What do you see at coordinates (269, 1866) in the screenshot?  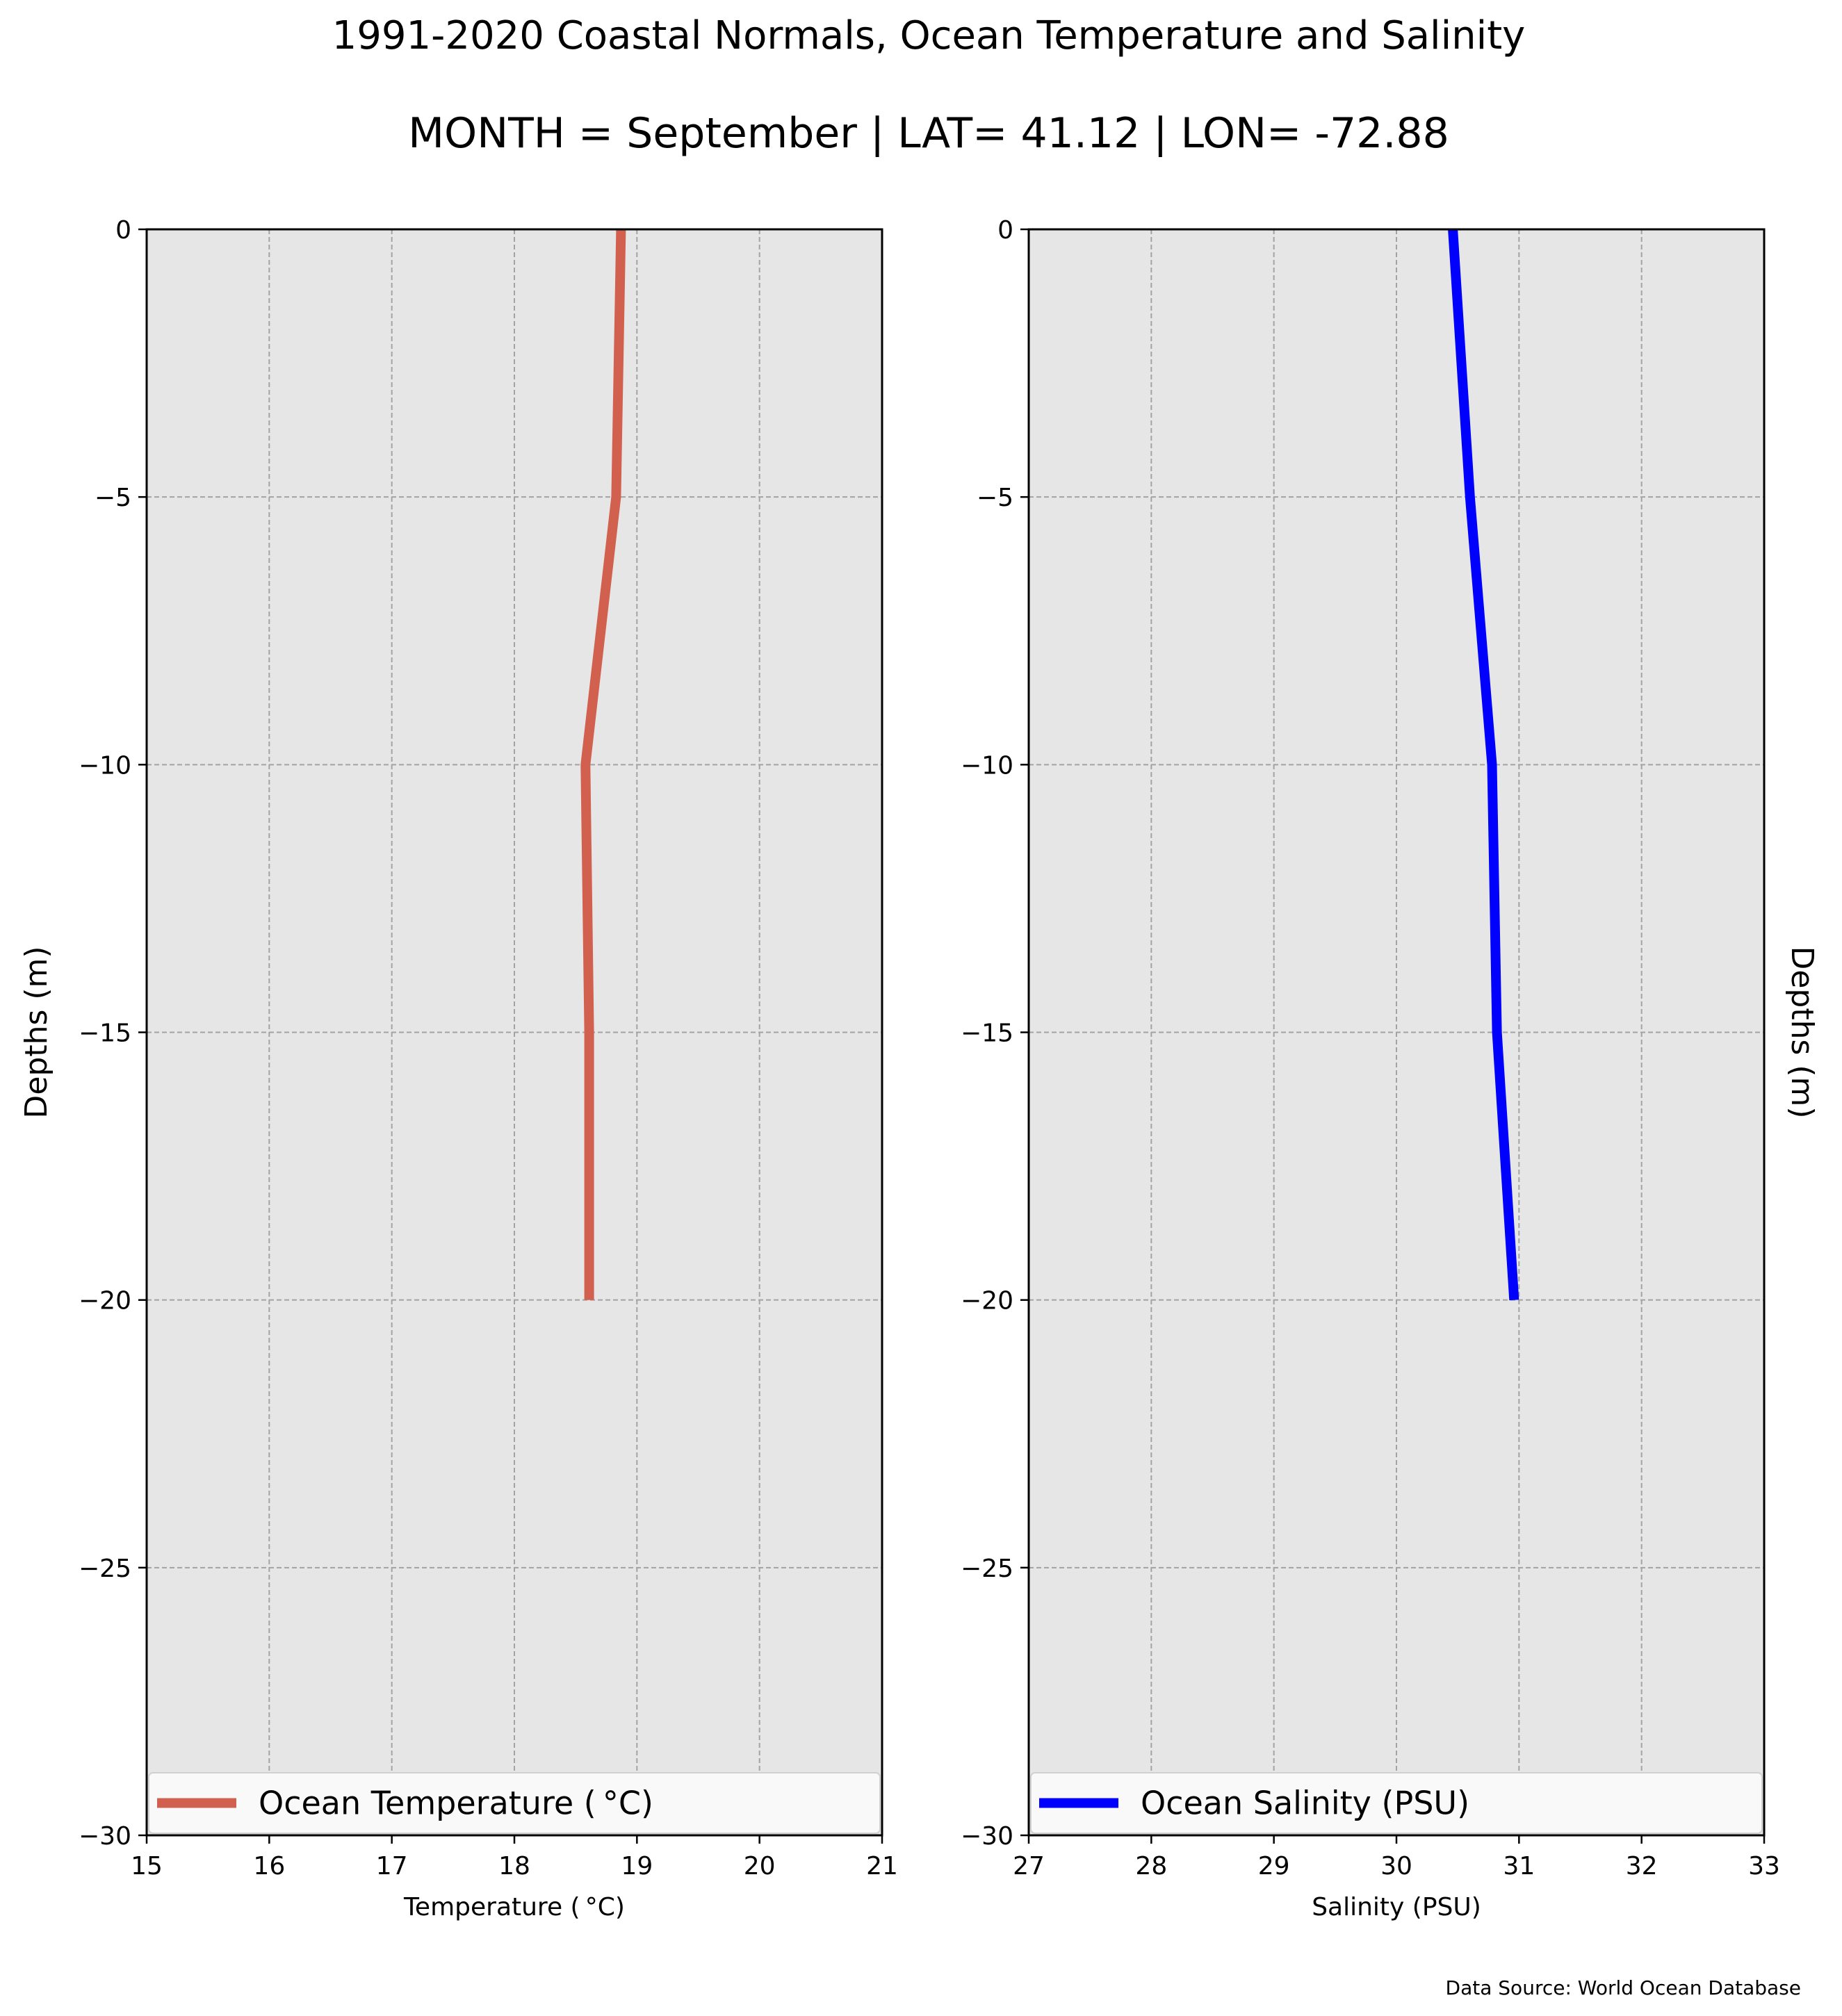 I see `x-tick-label: 16` at bounding box center [269, 1866].